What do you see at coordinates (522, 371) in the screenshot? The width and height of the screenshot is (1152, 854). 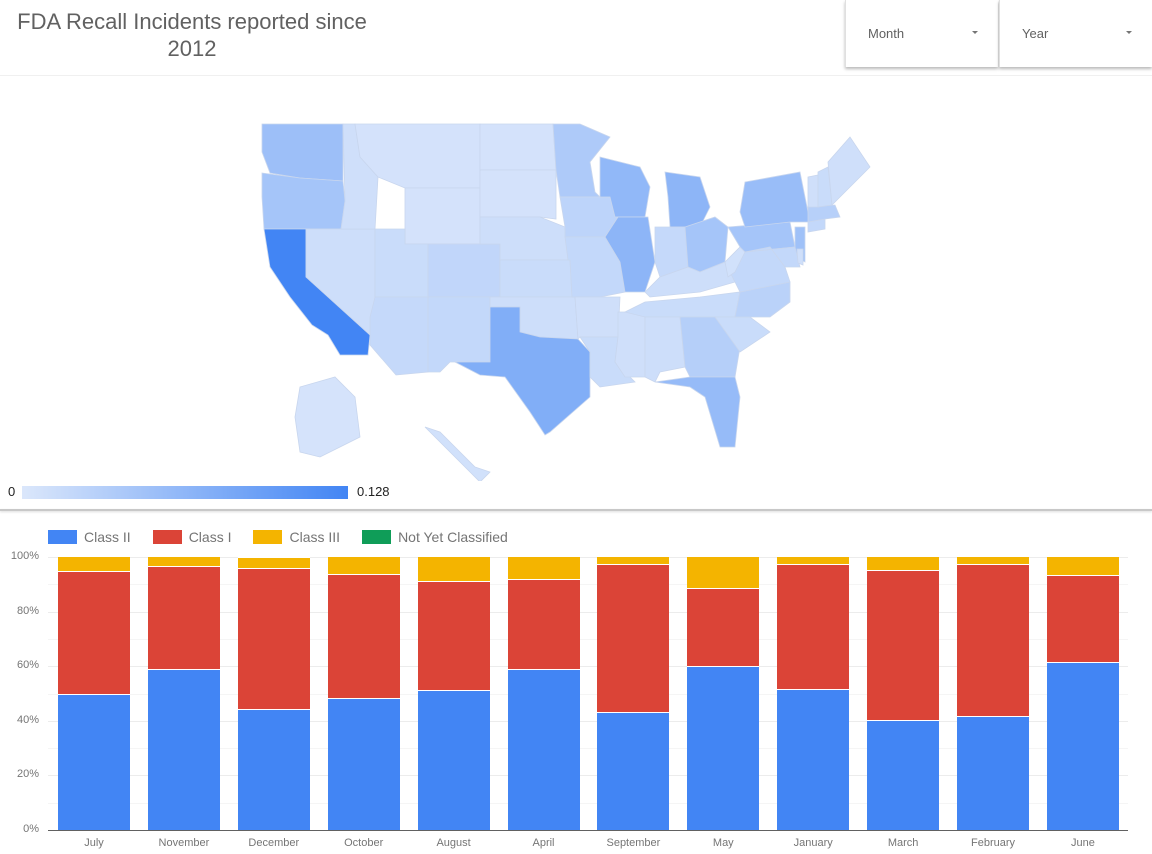 I see `state-region-tx` at bounding box center [522, 371].